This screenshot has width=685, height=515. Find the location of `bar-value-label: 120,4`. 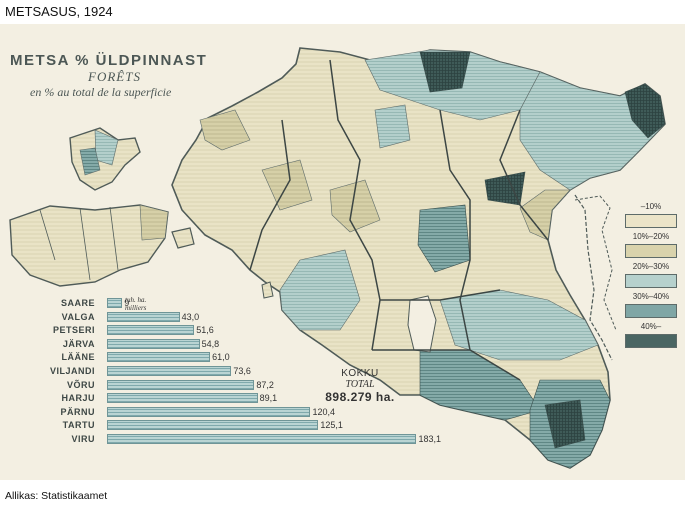

bar-value-label: 120,4 is located at coordinates (323, 411).